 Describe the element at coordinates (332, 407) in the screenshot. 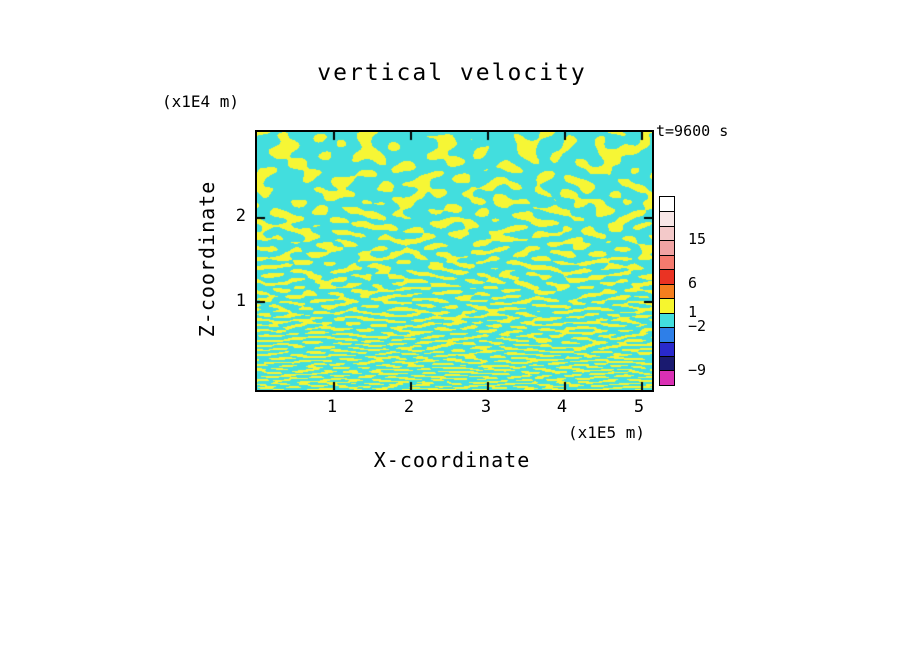

I see `x-tick-label: 1` at that location.